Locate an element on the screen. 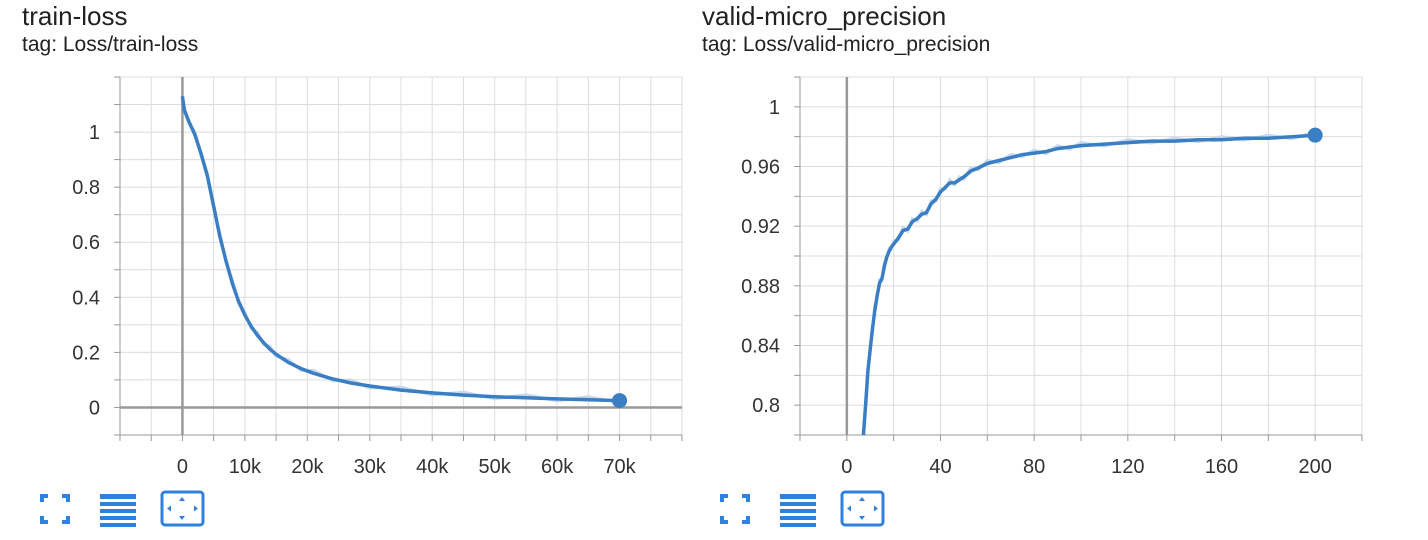 The height and width of the screenshot is (540, 1428). y-tick-label: 0.84 is located at coordinates (760, 347).